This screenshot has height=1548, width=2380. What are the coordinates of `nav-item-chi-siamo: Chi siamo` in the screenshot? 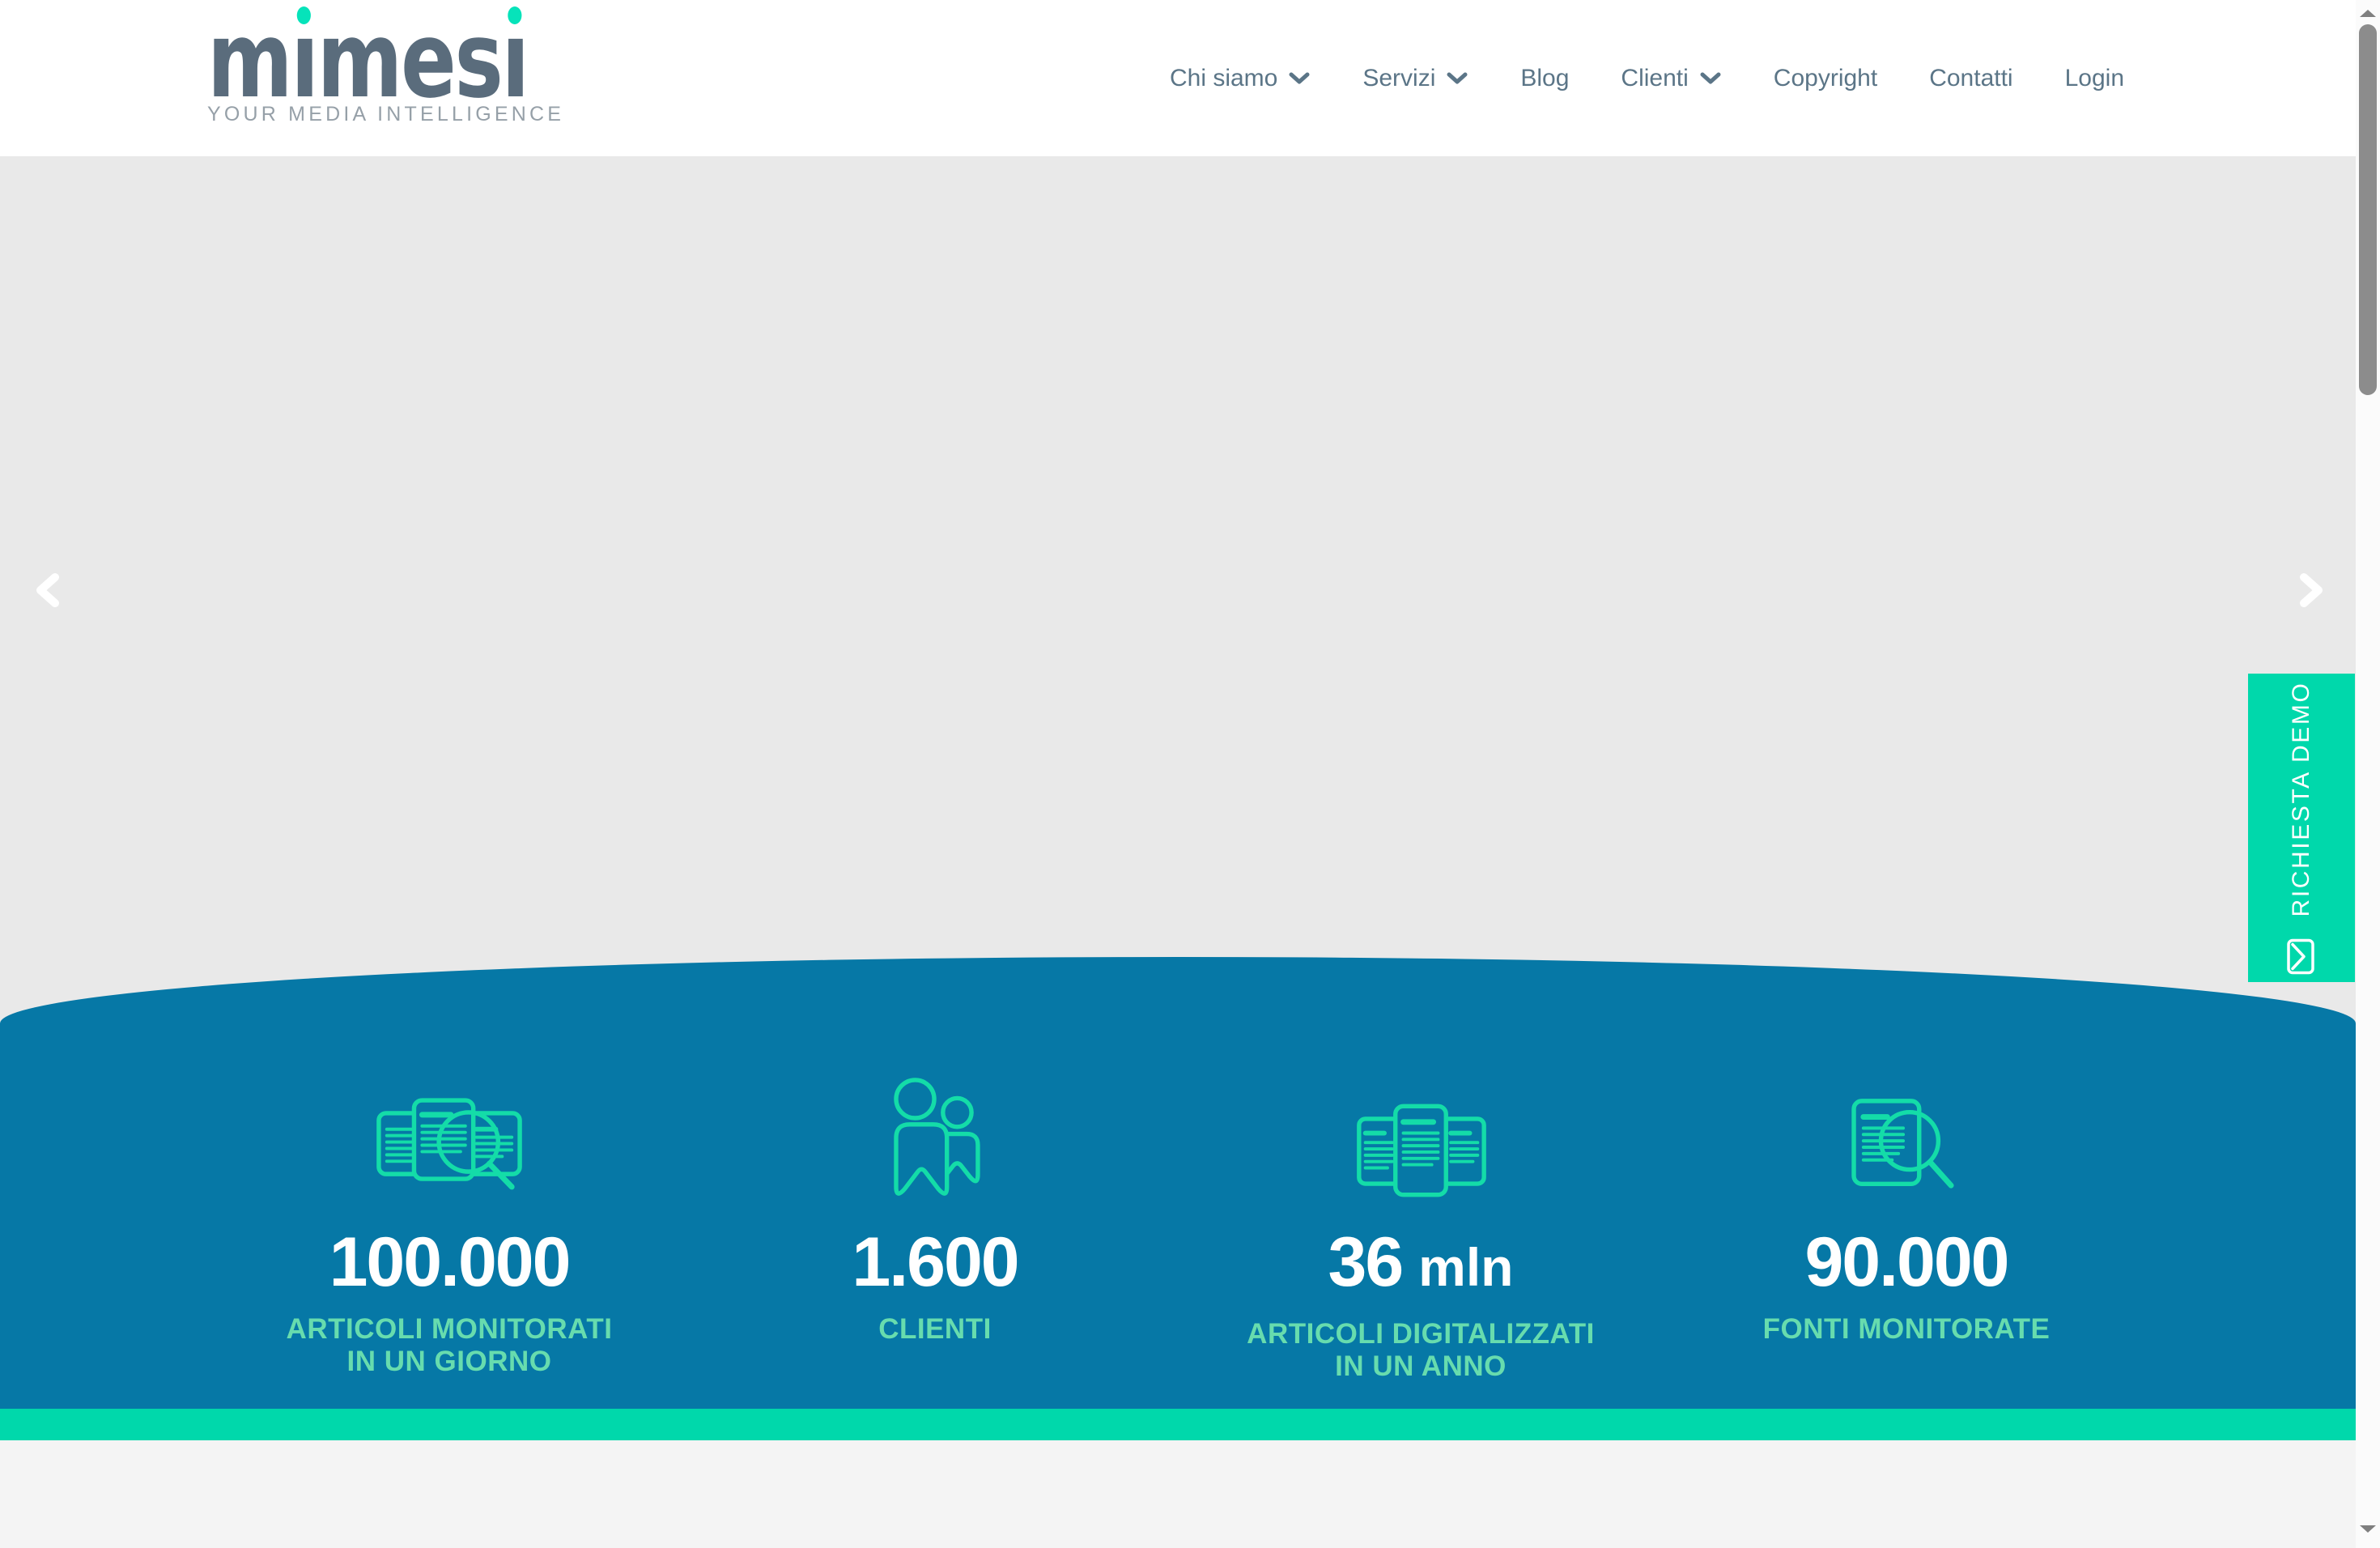 It's located at (1240, 79).